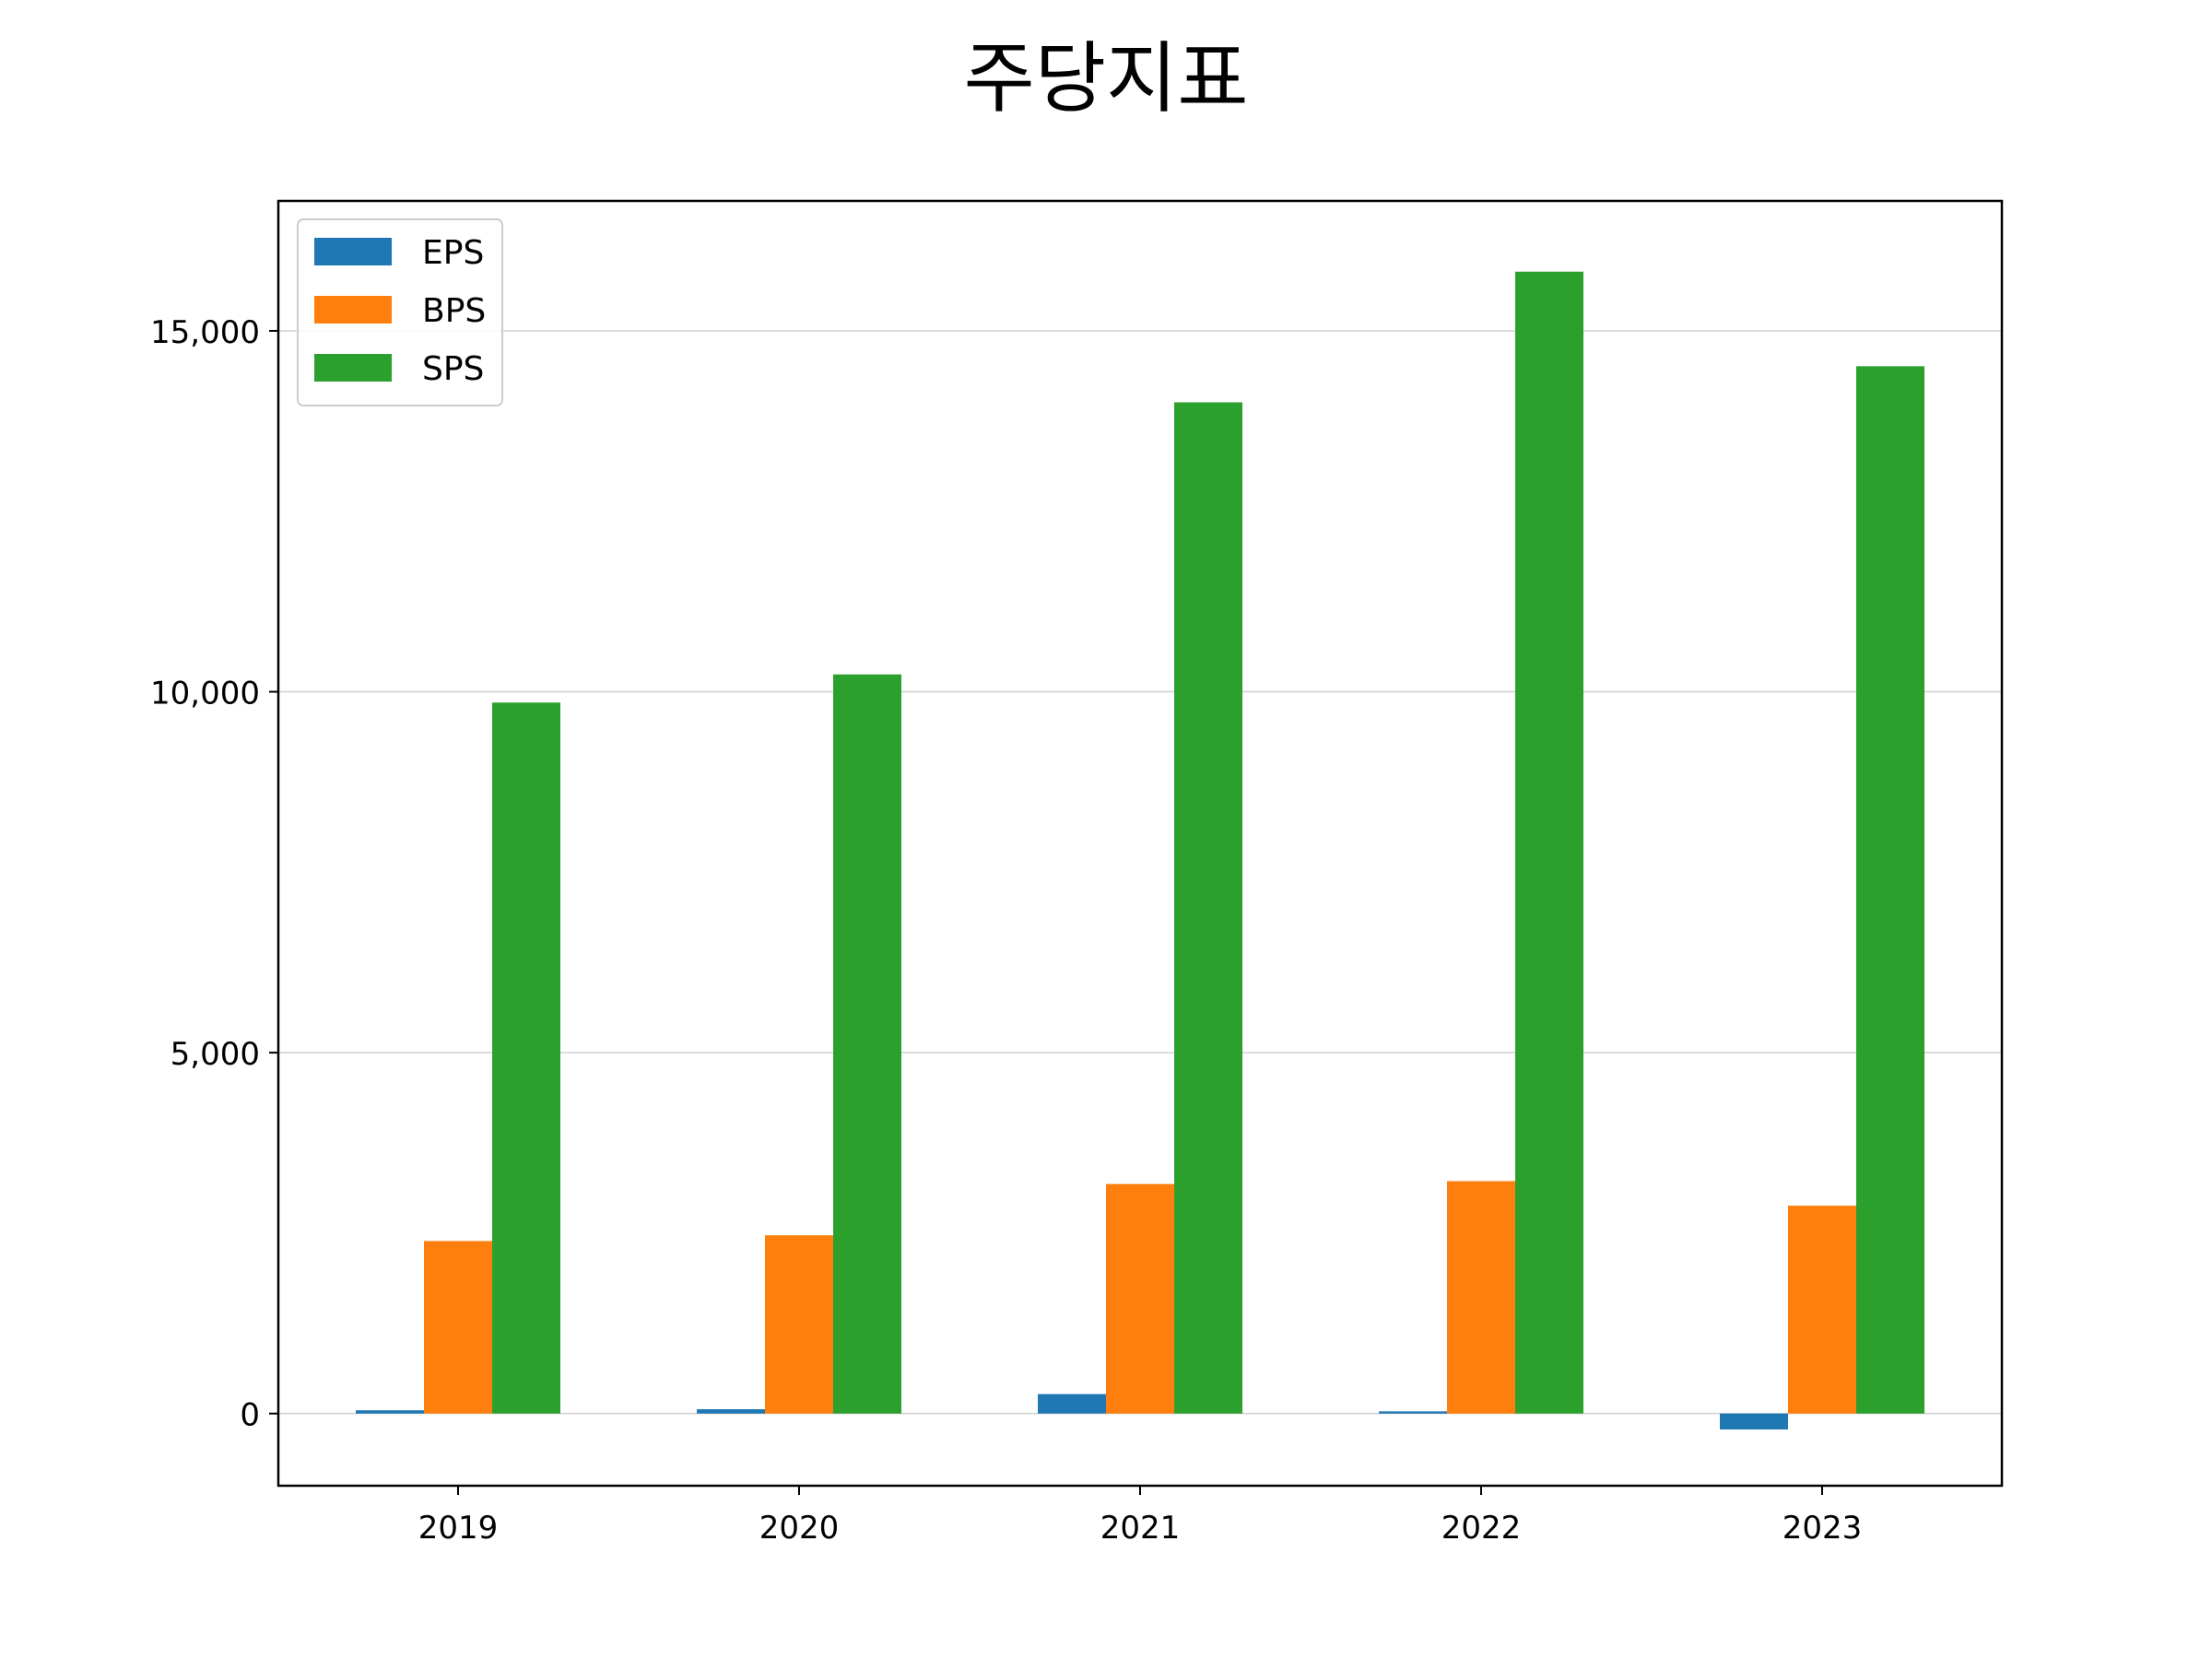 This screenshot has height=1659, width=2212. Describe the element at coordinates (526, 1058) in the screenshot. I see `bar-sps-2019` at that location.